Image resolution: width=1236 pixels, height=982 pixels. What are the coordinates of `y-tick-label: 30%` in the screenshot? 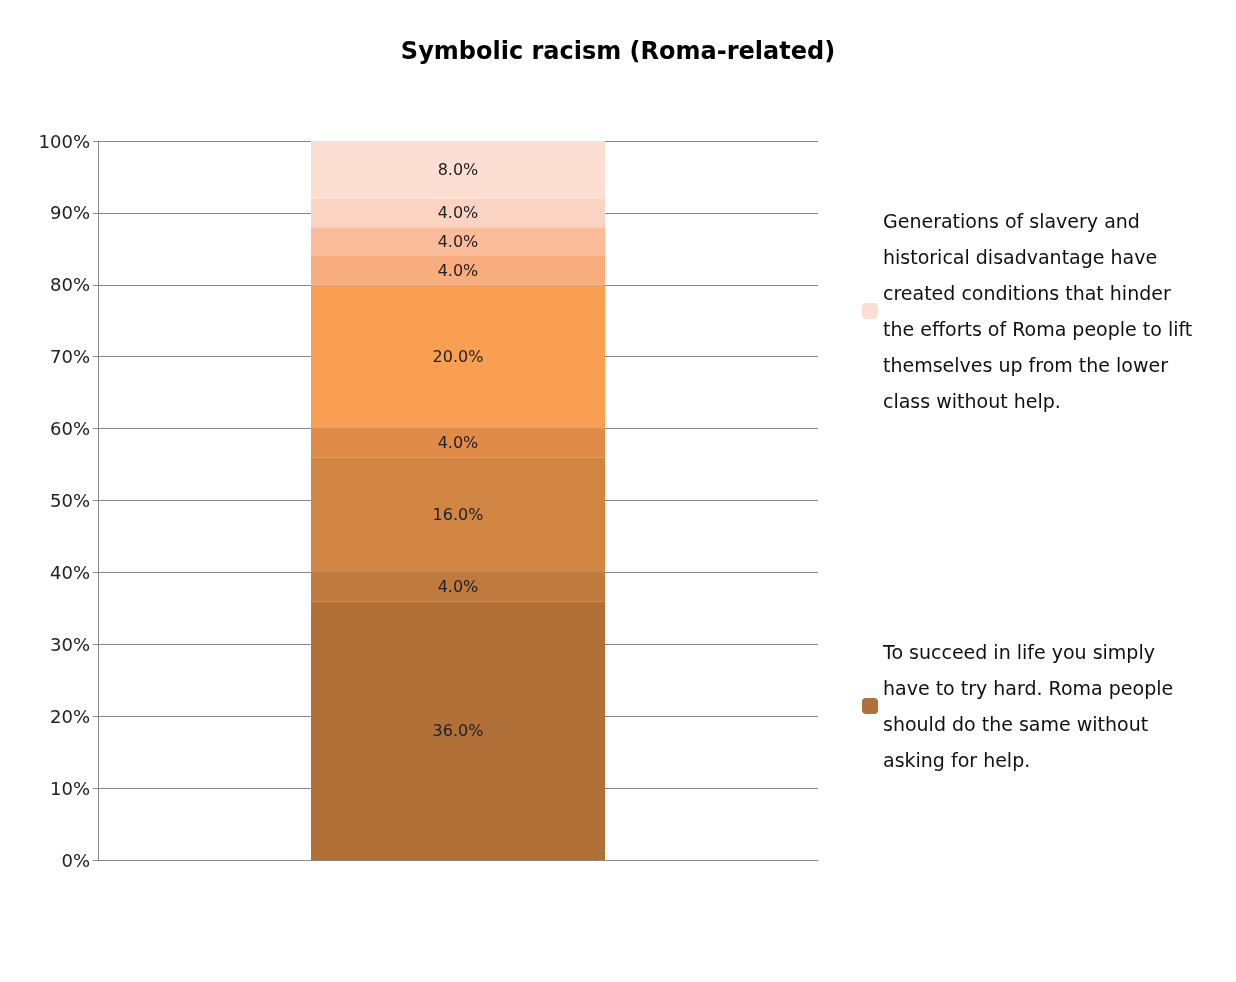 It's located at (69, 644).